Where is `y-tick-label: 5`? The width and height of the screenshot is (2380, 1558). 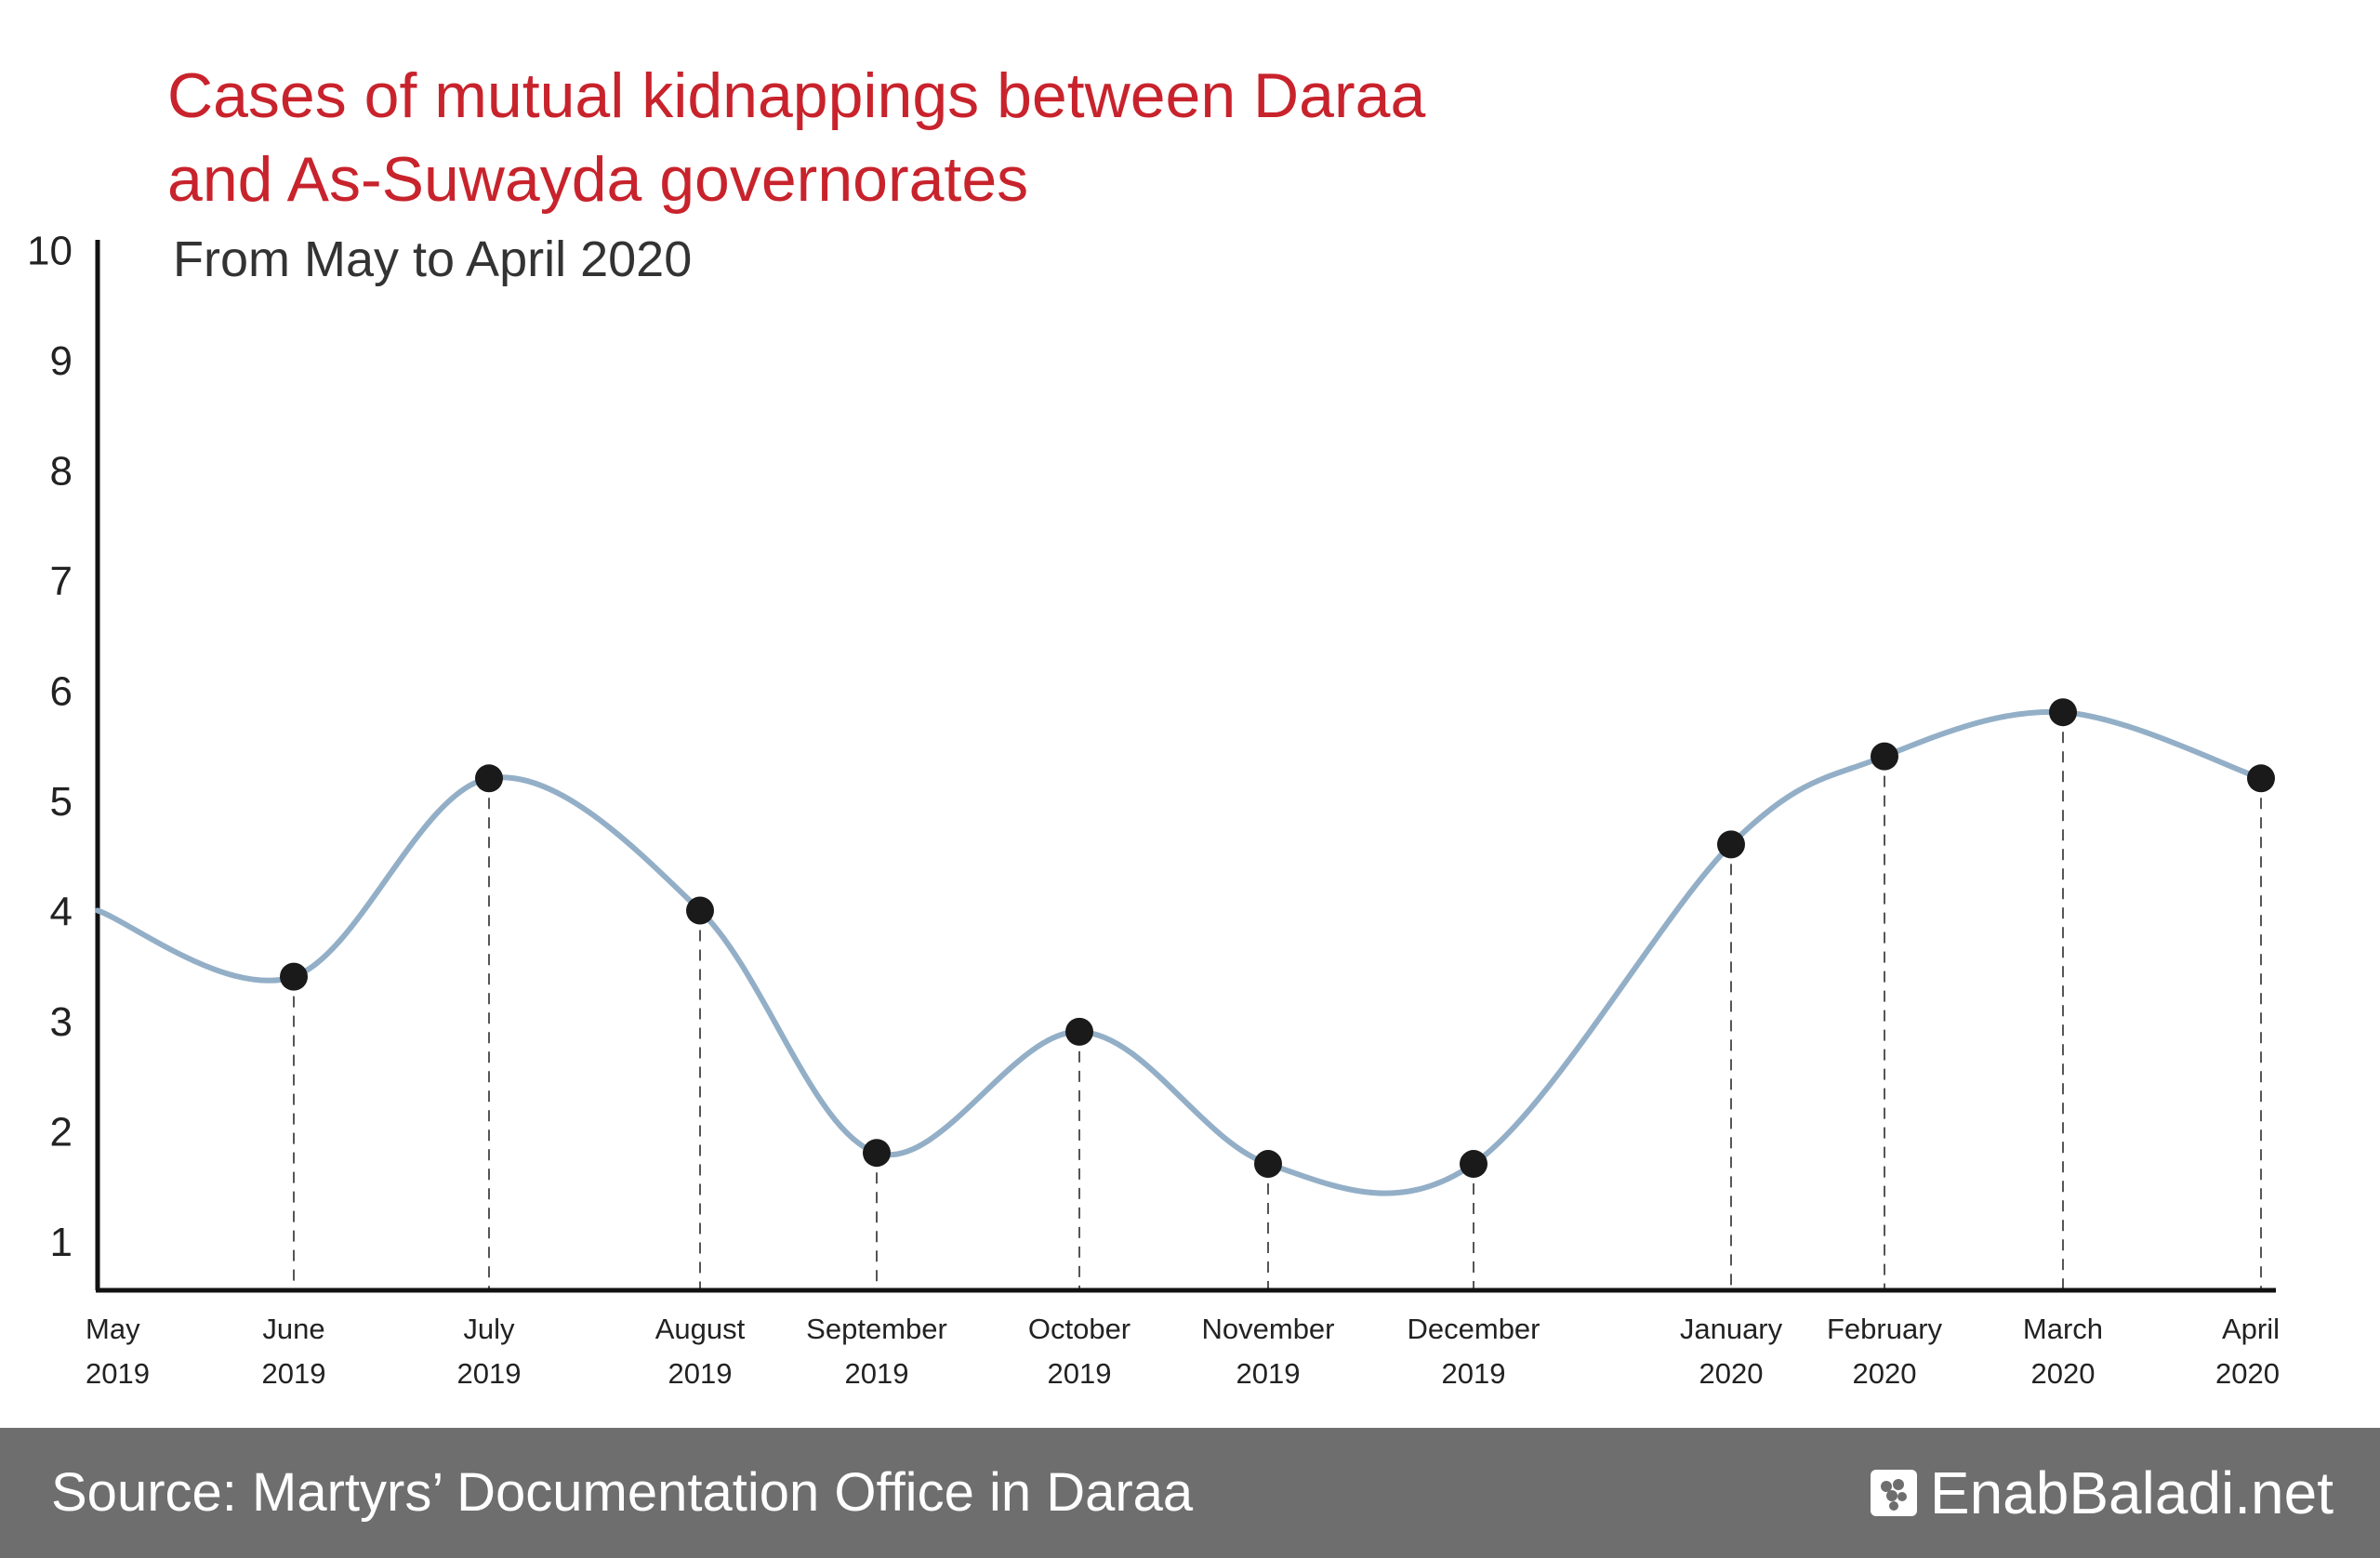
y-tick-label: 5 is located at coordinates (61, 802).